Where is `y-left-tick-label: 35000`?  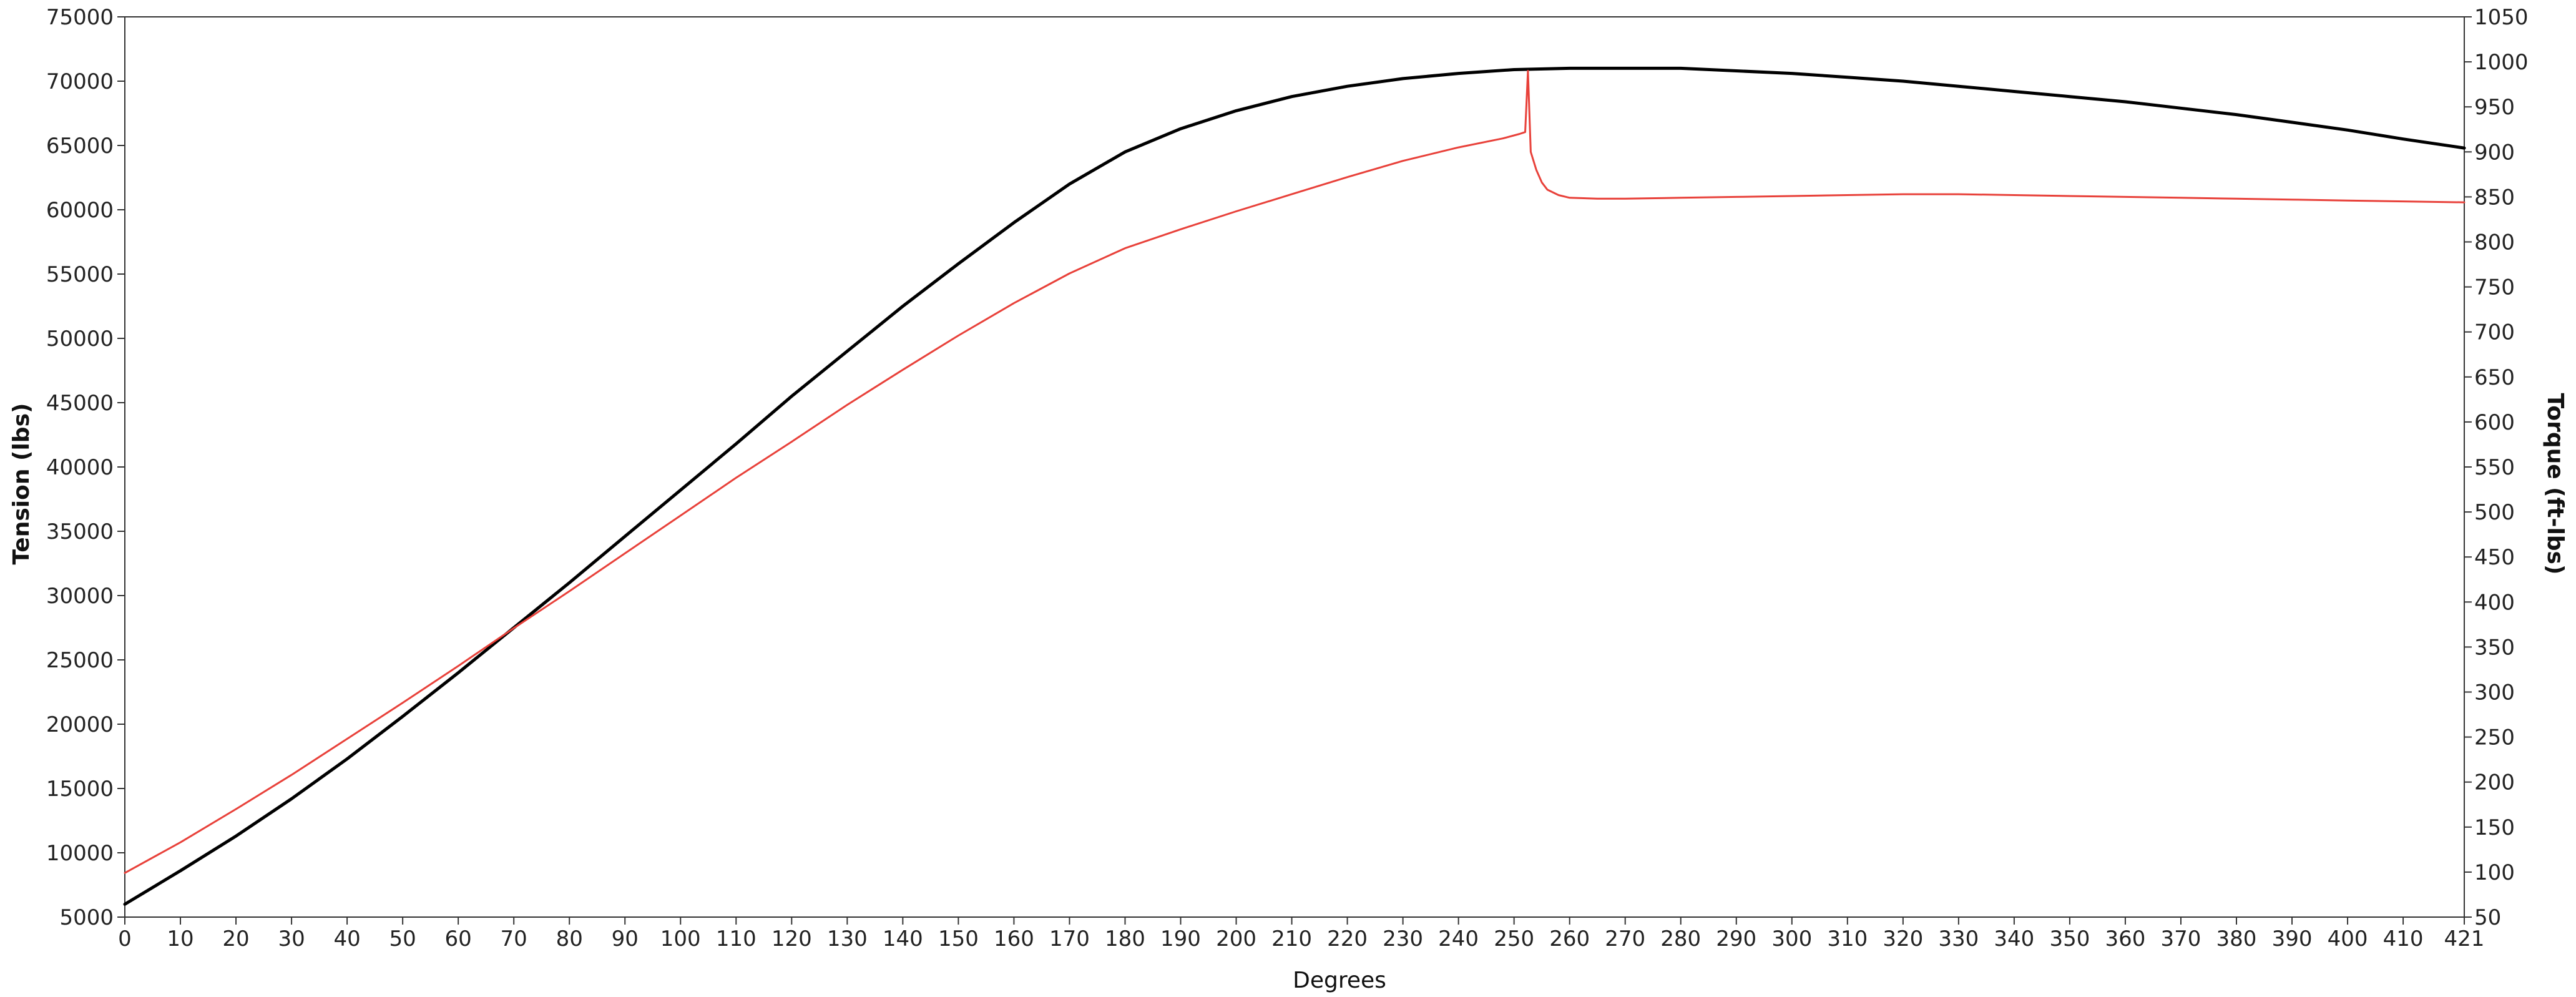
y-left-tick-label: 35000 is located at coordinates (80, 531).